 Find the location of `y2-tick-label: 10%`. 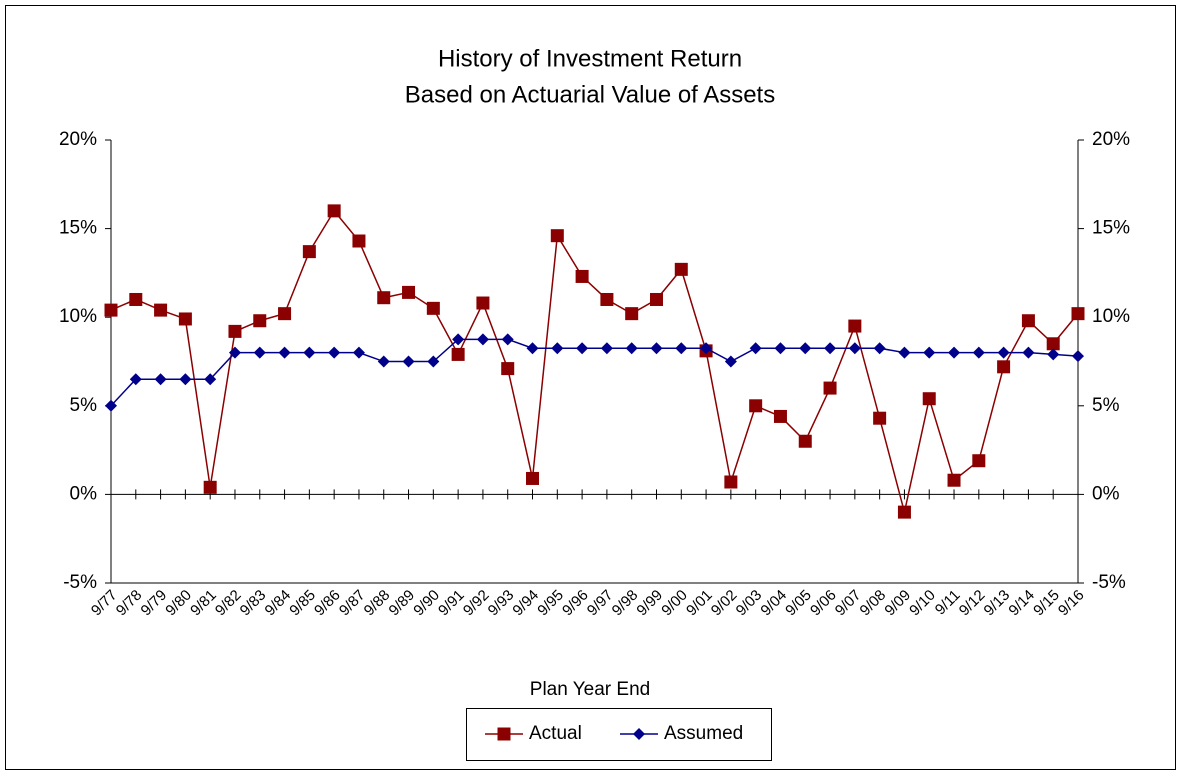

y2-tick-label: 10% is located at coordinates (1111, 316).